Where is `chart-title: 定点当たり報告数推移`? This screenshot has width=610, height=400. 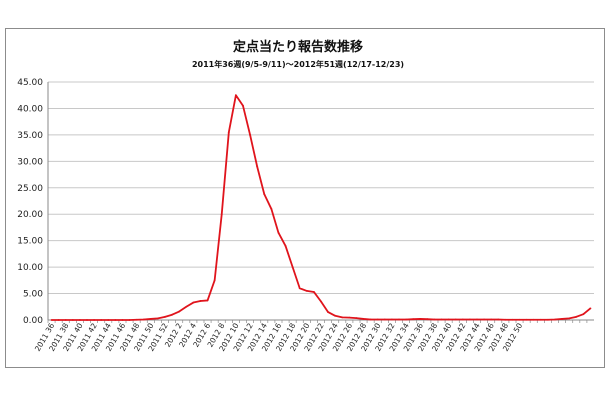 chart-title: 定点当たり報告数推移 is located at coordinates (297, 47).